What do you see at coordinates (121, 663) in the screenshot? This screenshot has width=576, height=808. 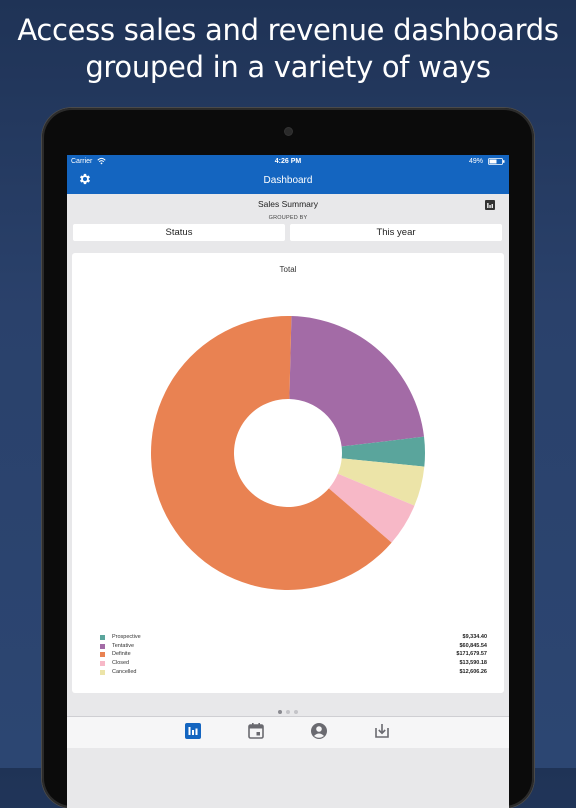 I see `legend-label: Closed` at bounding box center [121, 663].